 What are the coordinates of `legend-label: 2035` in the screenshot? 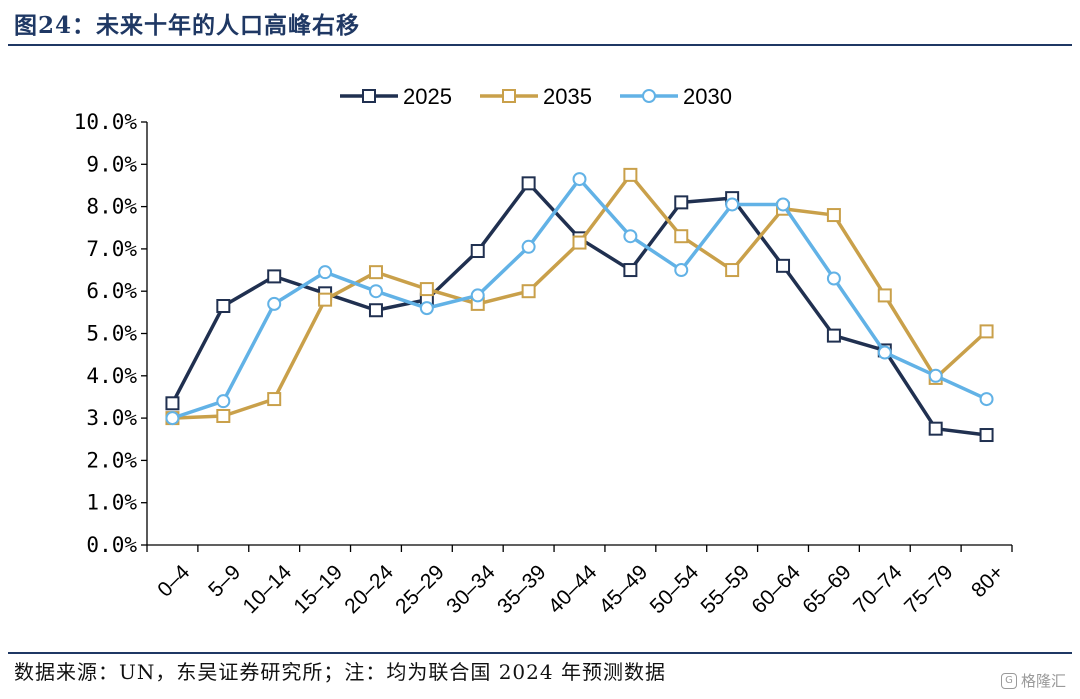 It's located at (567, 96).